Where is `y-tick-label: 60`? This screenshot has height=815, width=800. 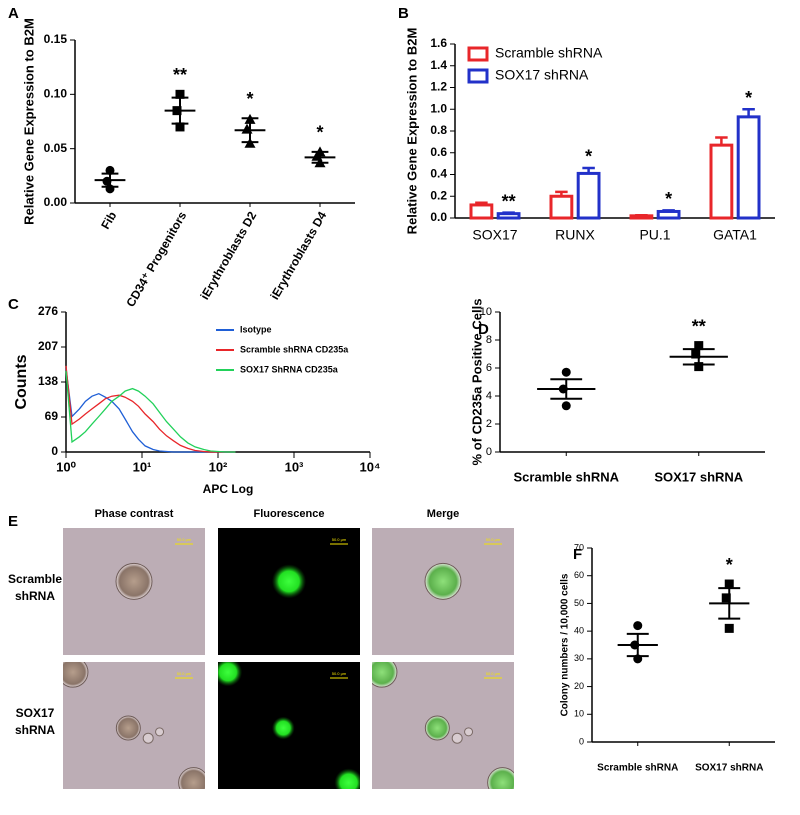
y-tick-label: 60 is located at coordinates (579, 575).